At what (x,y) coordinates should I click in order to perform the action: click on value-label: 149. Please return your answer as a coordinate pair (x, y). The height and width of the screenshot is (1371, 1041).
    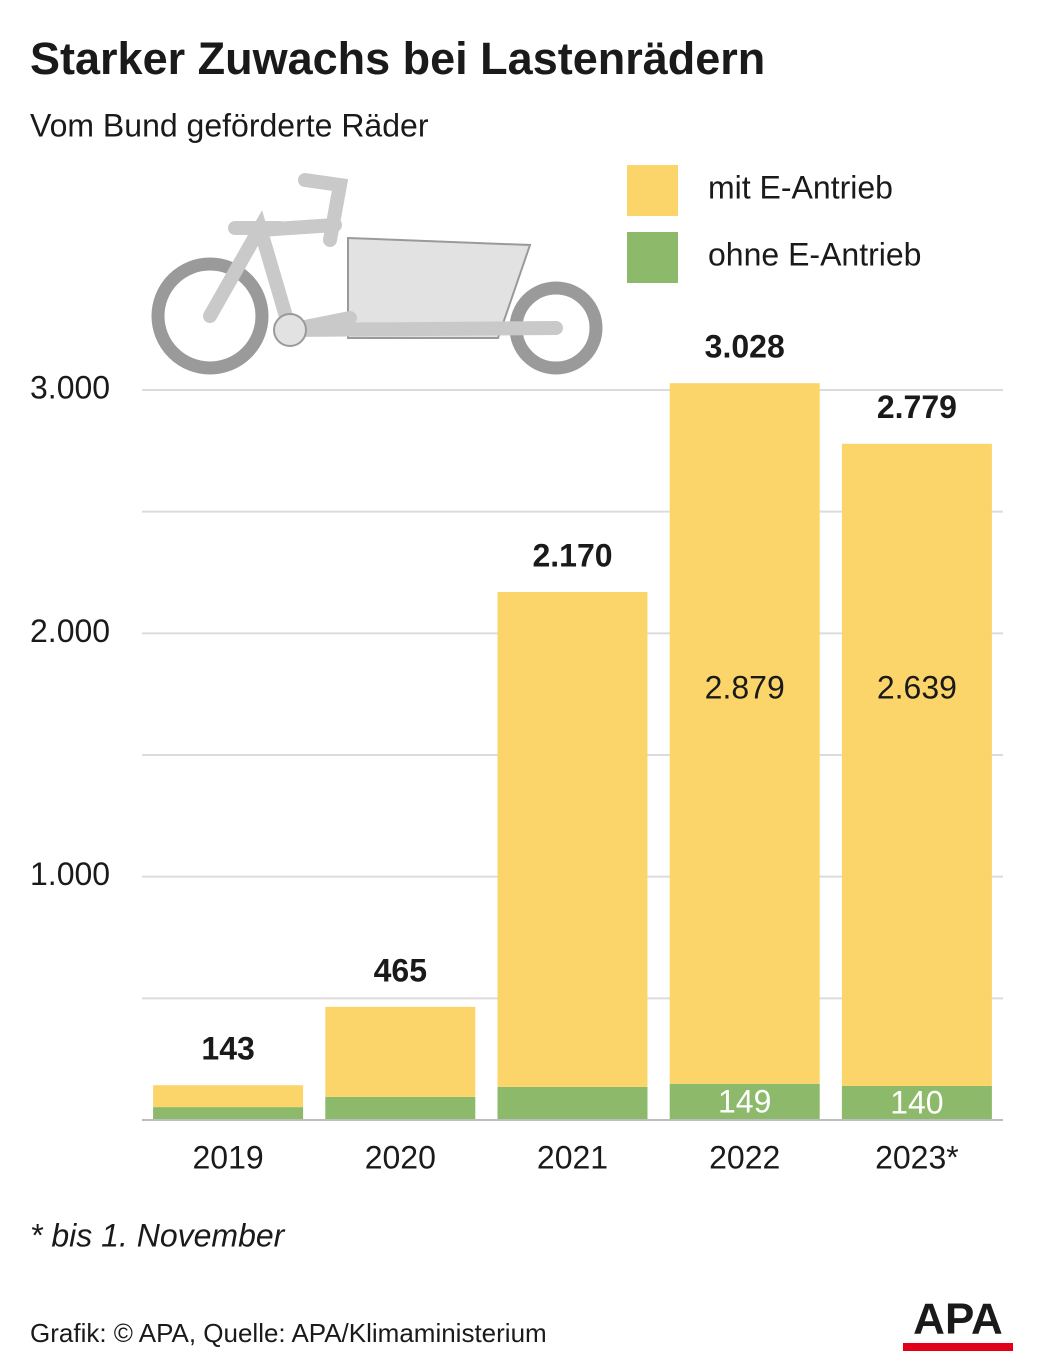
    Looking at the image, I should click on (744, 1101).